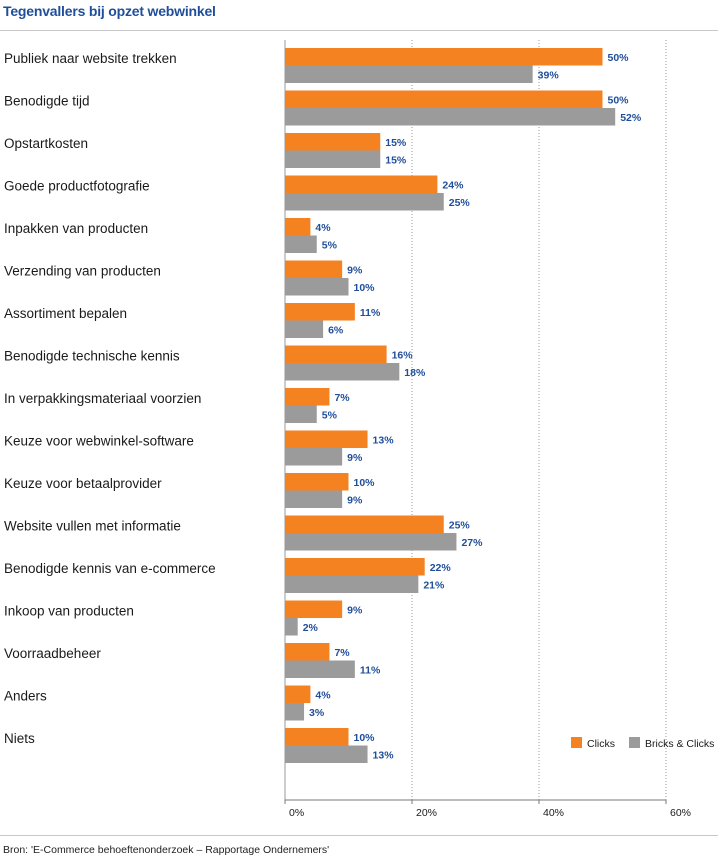 The height and width of the screenshot is (864, 718). What do you see at coordinates (441, 568) in the screenshot?
I see `data-label: 22%` at bounding box center [441, 568].